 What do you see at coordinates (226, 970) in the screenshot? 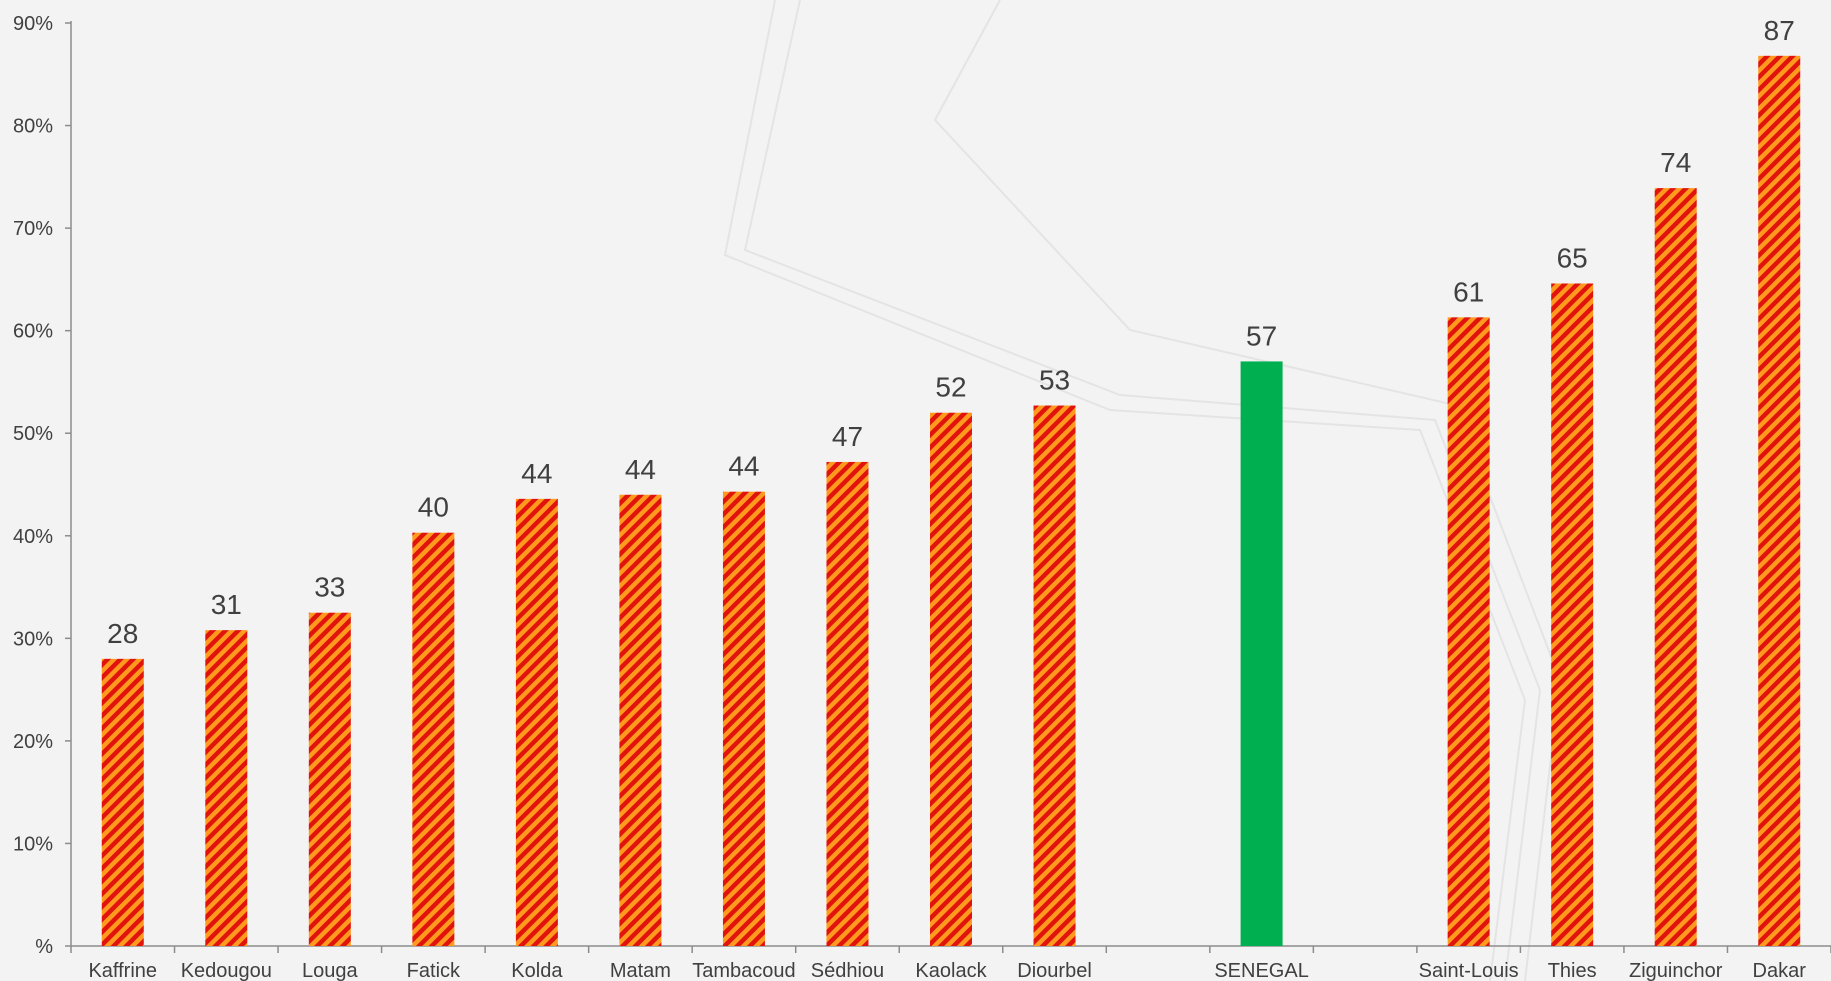
I see `category-label: Kedougou` at bounding box center [226, 970].